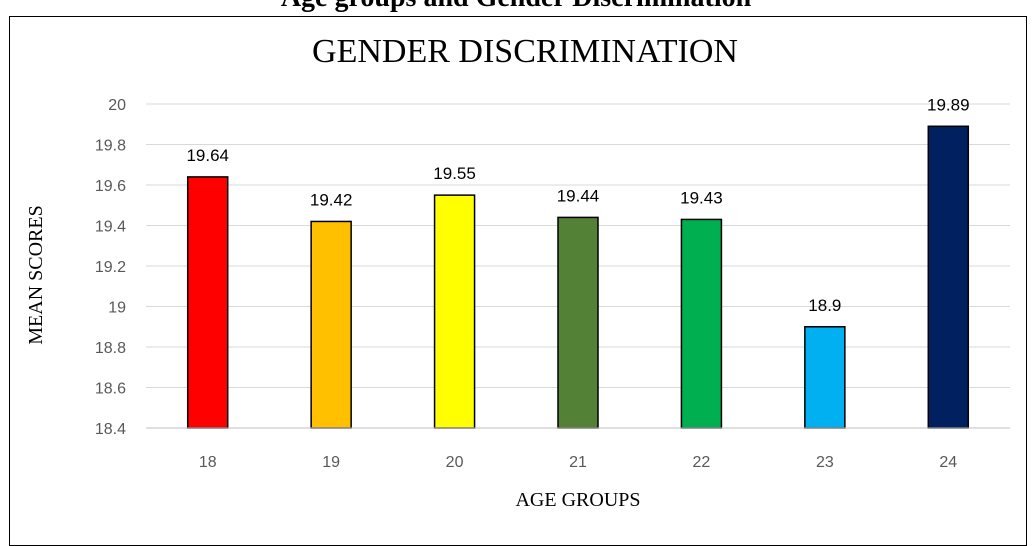 The image size is (1032, 546). I want to click on data-label-22: 19.43, so click(701, 197).